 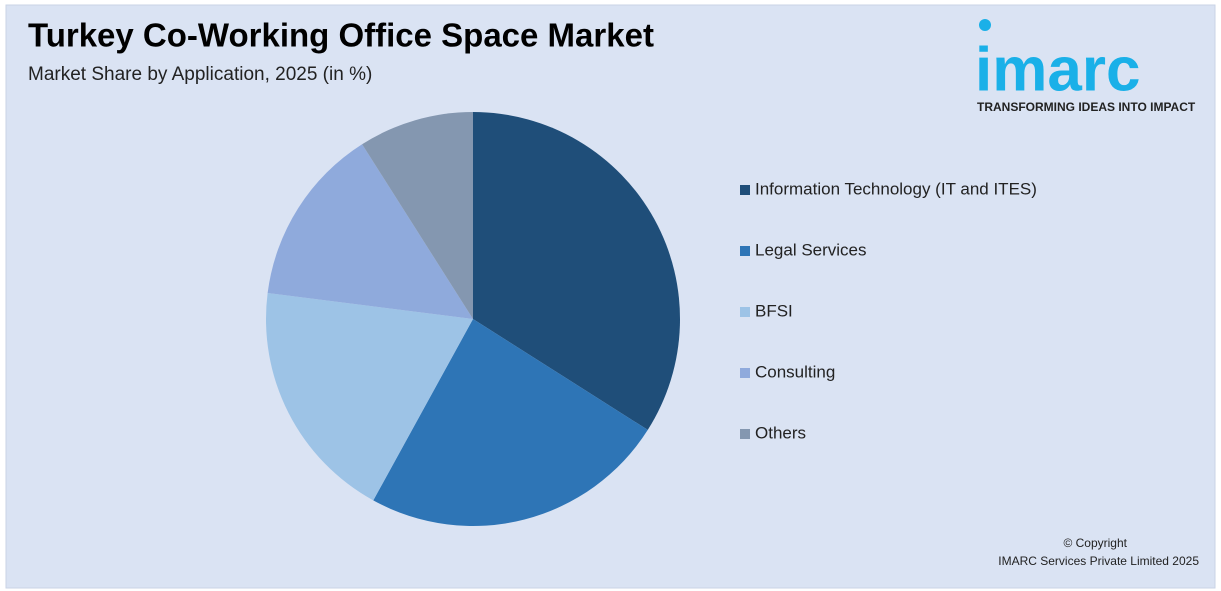 I want to click on logo: imarc, so click(x=1057, y=69).